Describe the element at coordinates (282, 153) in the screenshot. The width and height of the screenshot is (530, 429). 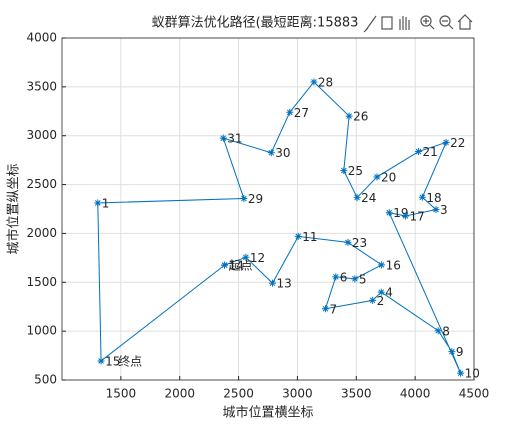
I see `city-label: 30` at that location.